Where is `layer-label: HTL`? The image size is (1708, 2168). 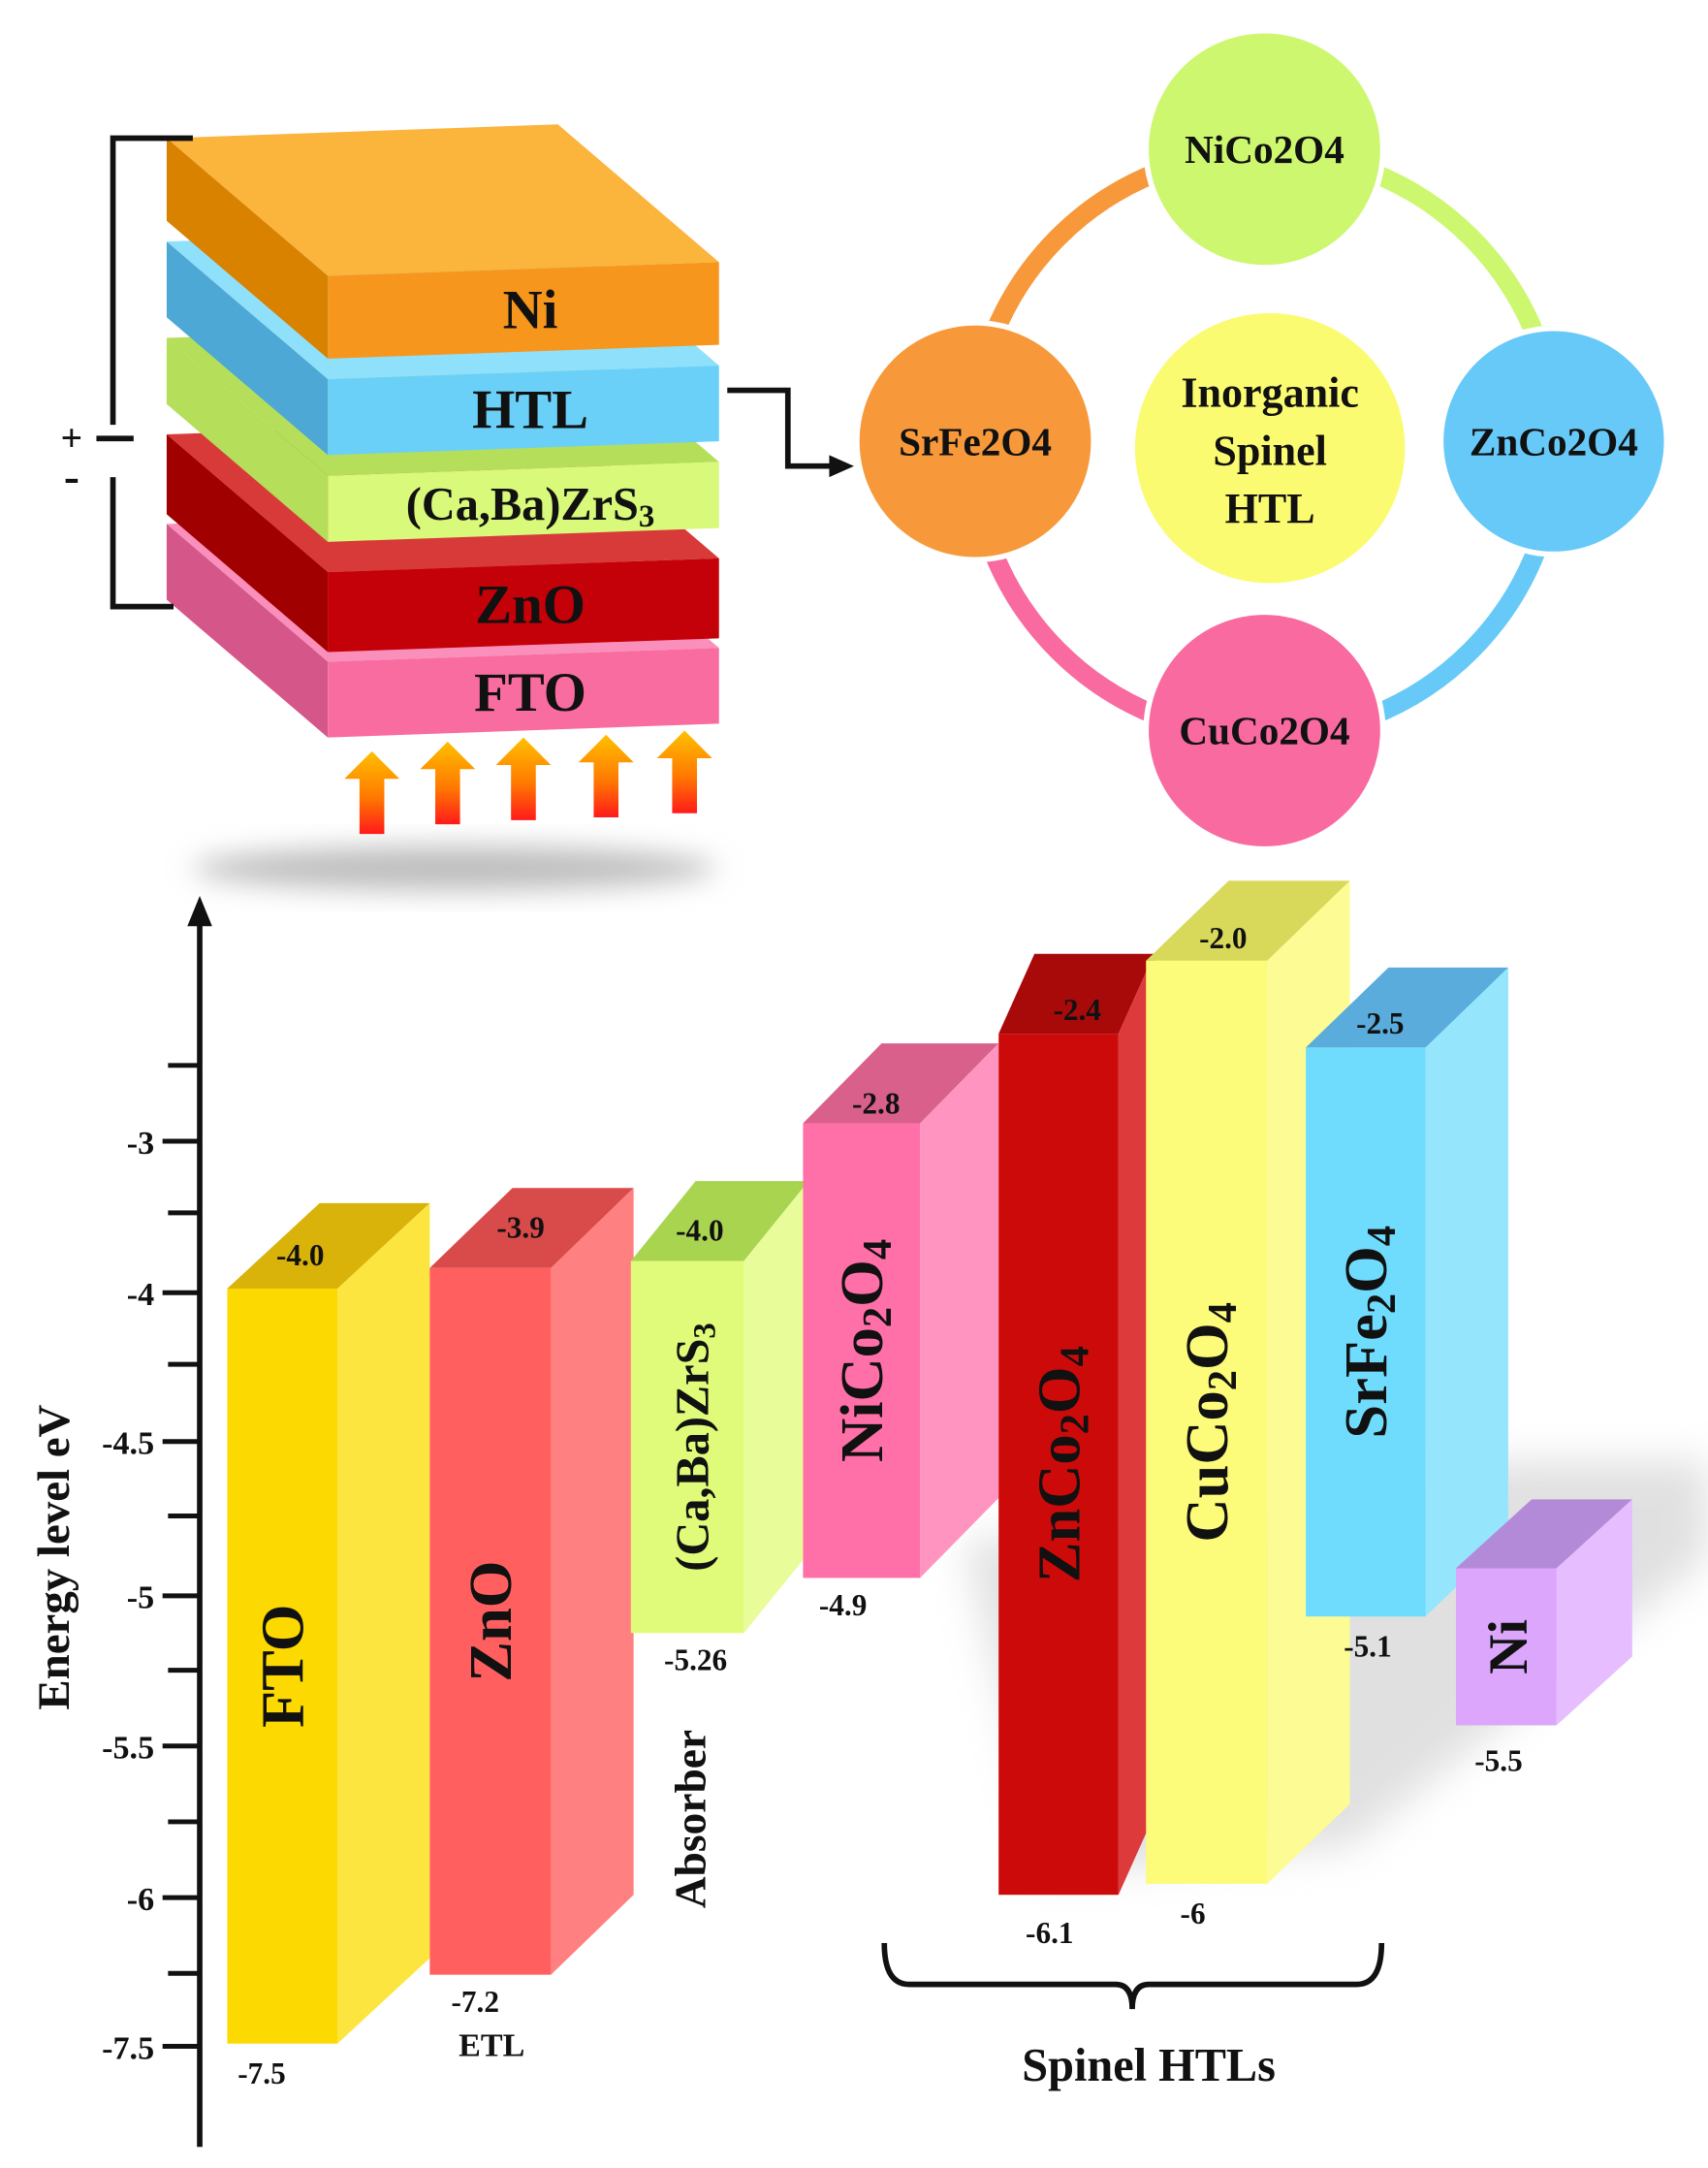
layer-label: HTL is located at coordinates (530, 410).